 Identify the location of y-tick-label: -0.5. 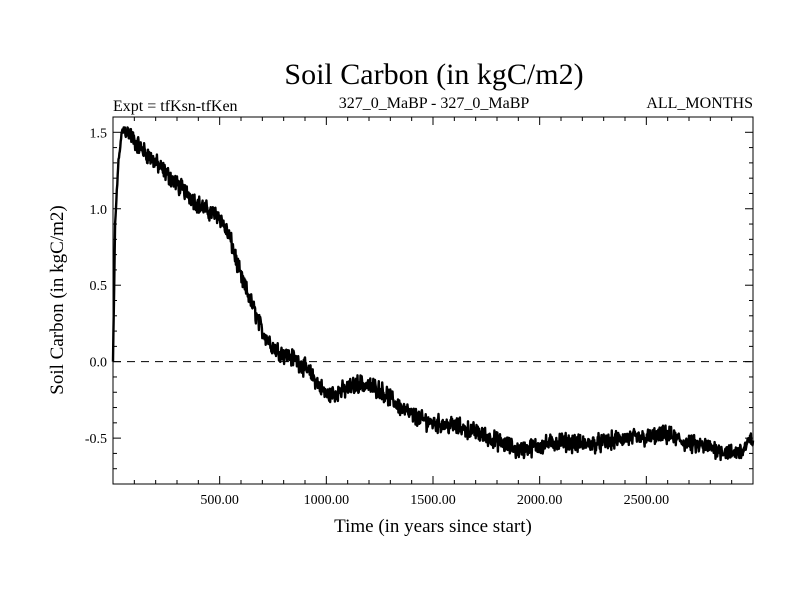
(96, 439).